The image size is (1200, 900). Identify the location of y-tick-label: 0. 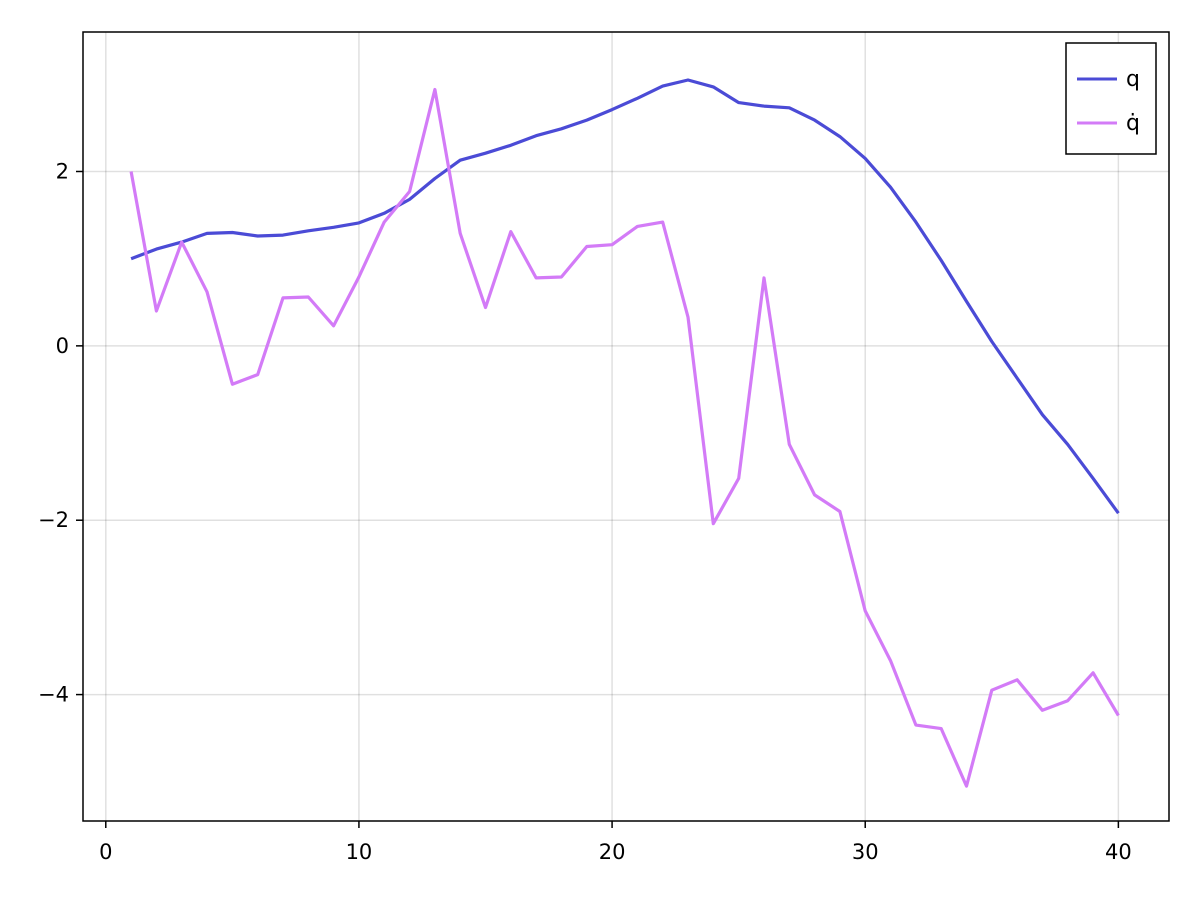
(62, 346).